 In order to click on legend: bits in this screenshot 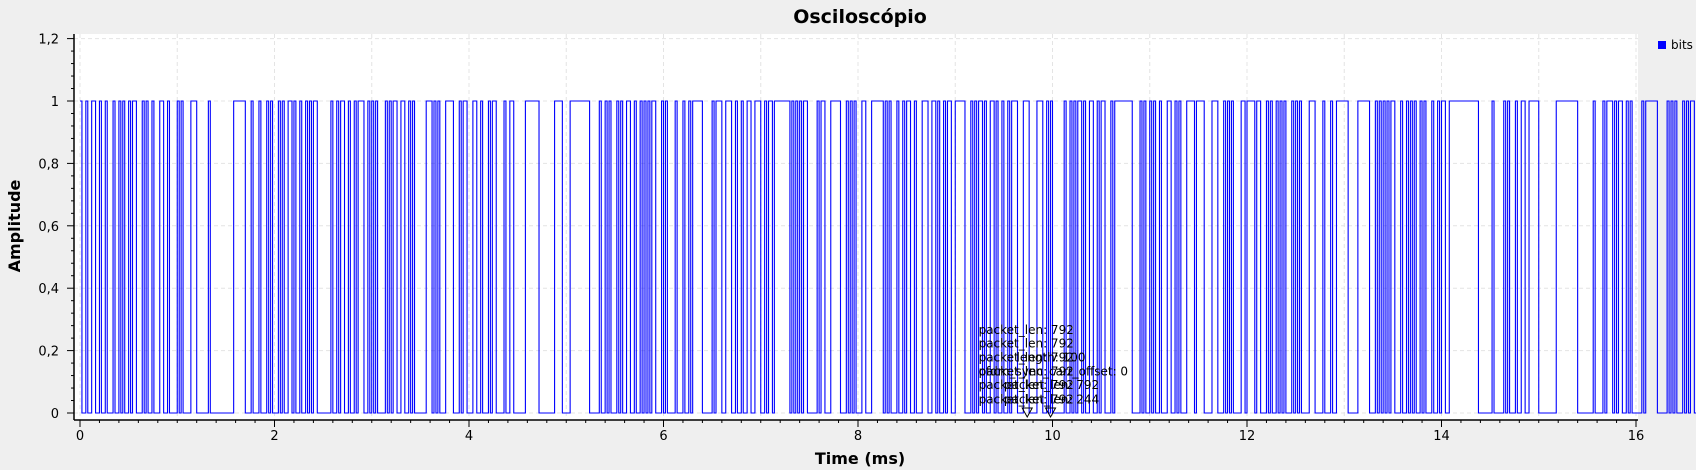, I will do `click(1675, 45)`.